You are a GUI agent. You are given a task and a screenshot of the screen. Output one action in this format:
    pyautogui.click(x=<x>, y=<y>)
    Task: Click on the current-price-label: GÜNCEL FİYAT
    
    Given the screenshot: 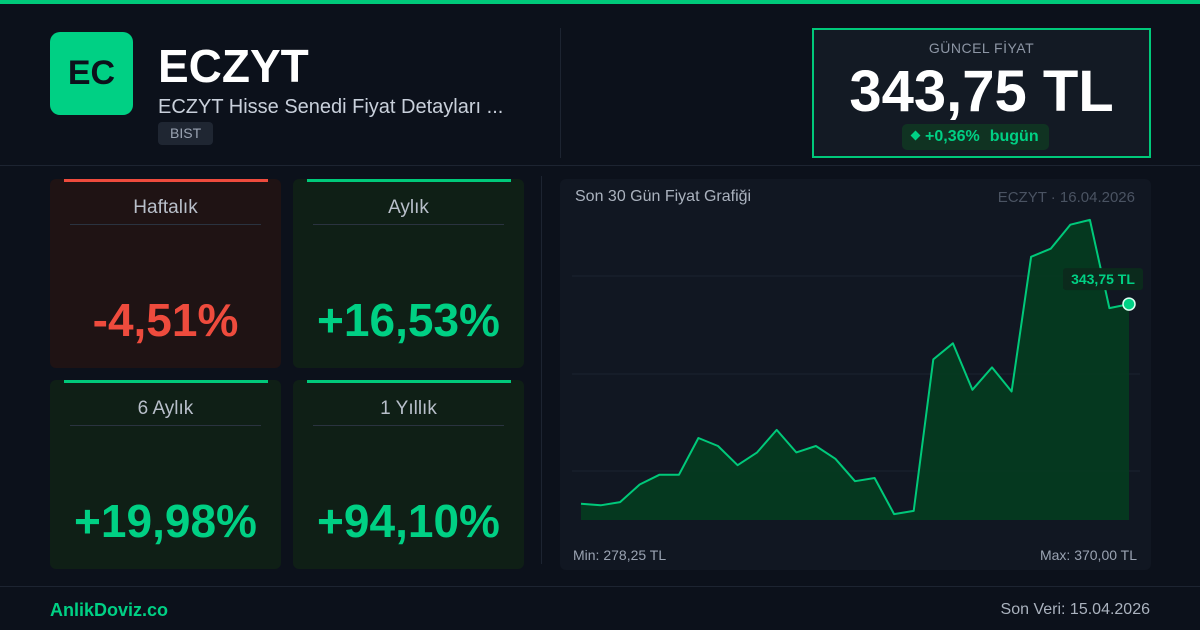 What is the action you would take?
    pyautogui.click(x=981, y=48)
    